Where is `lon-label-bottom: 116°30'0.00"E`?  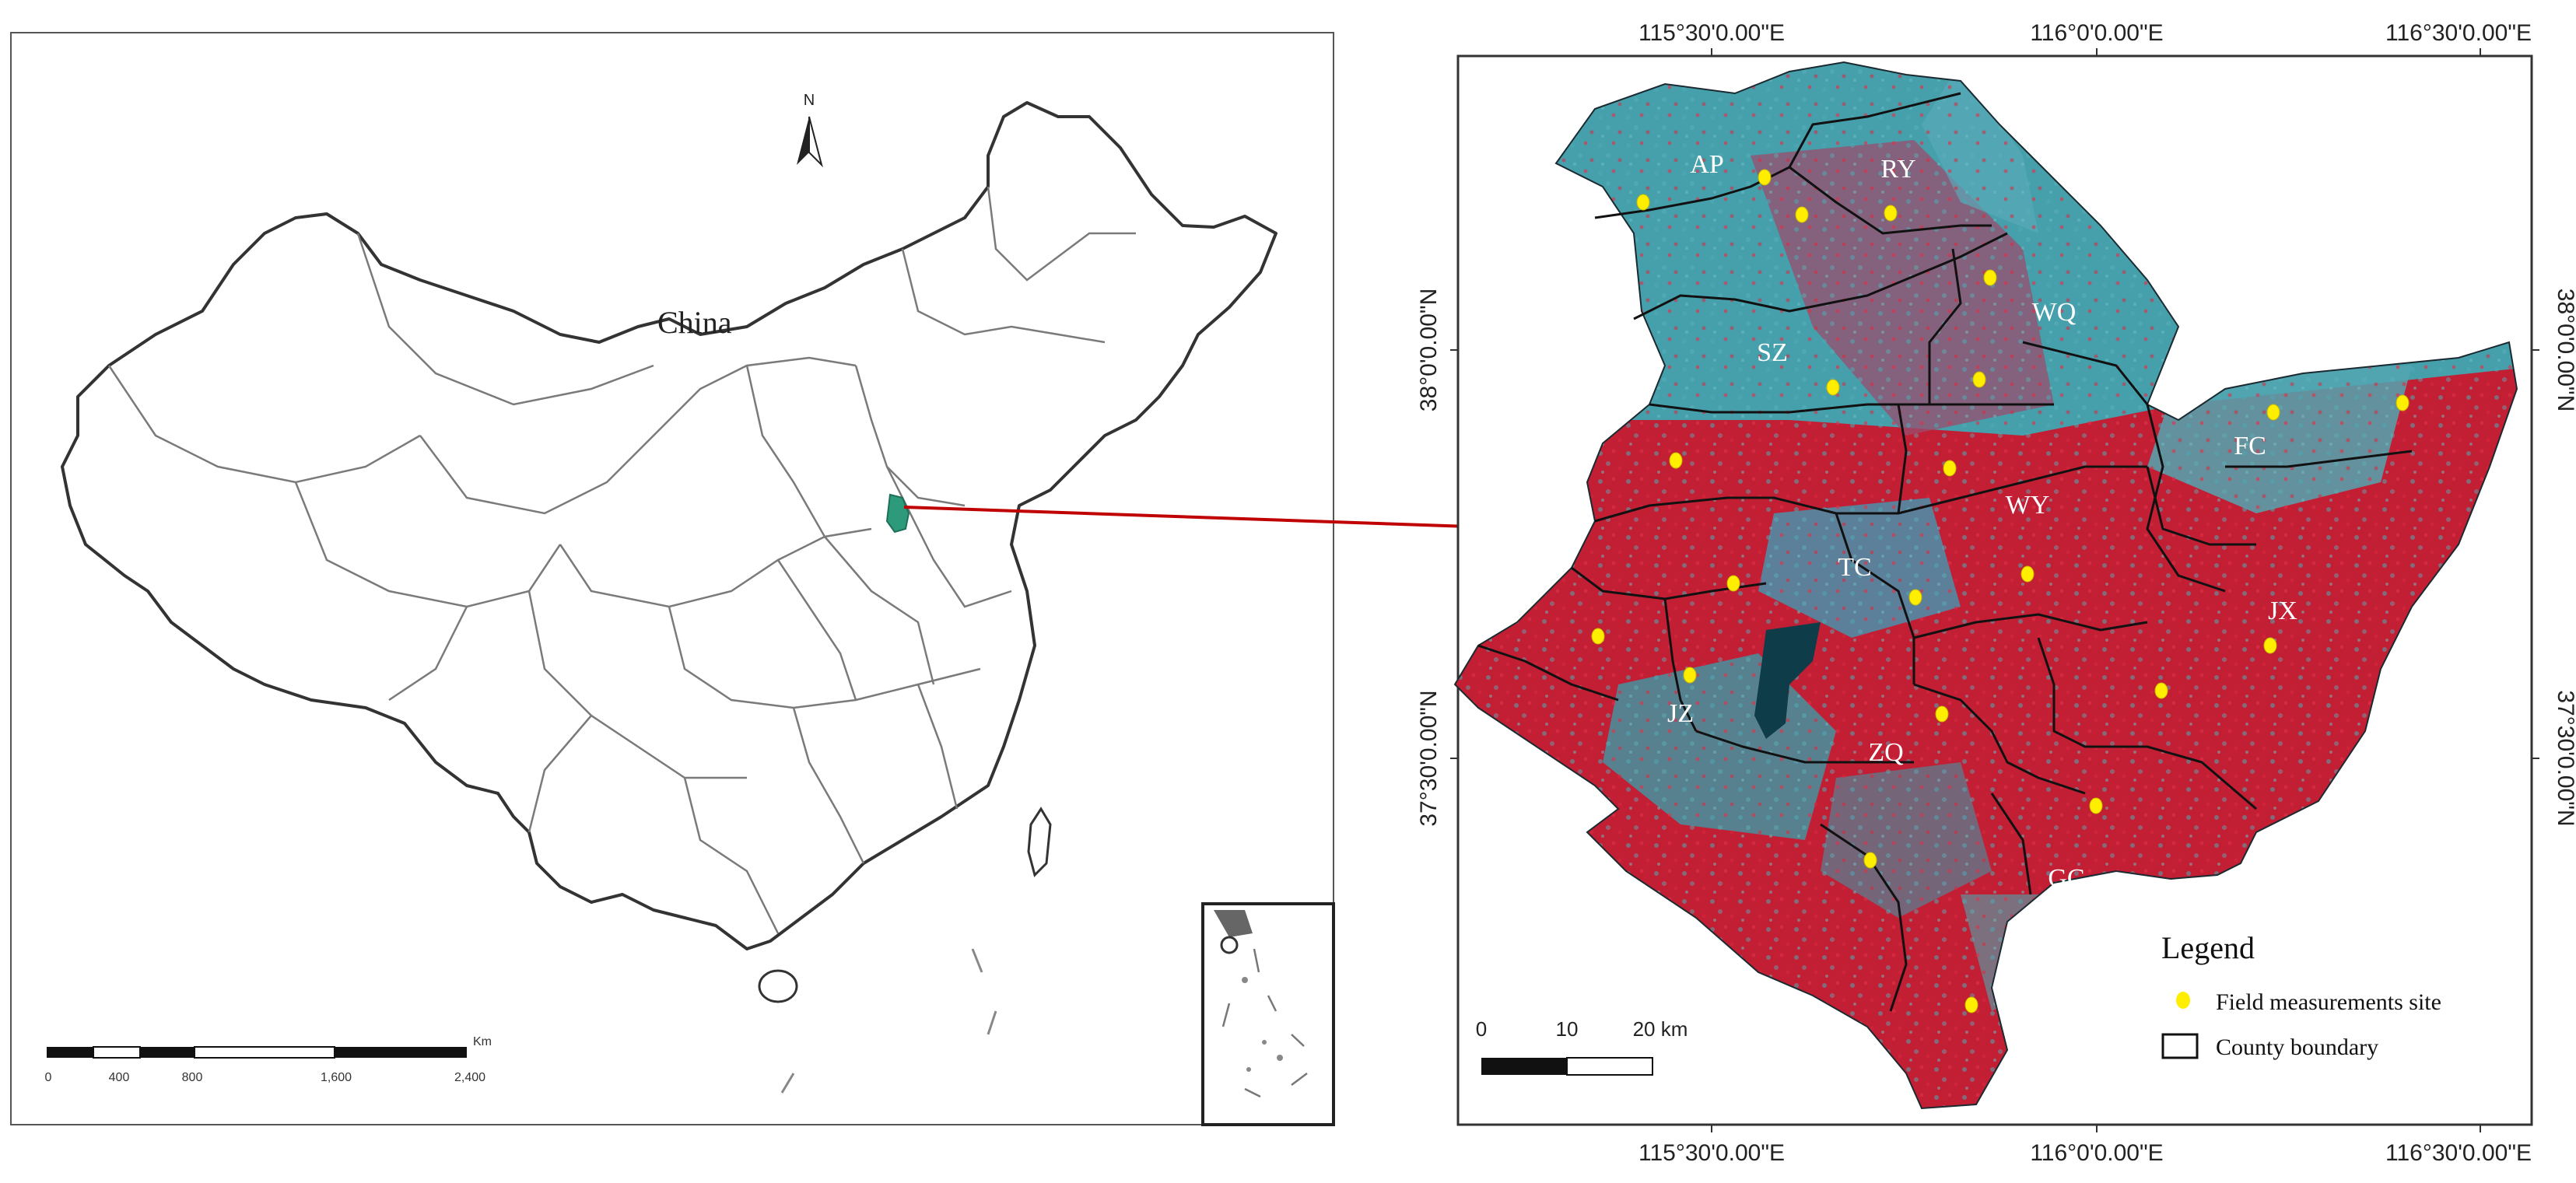 lon-label-bottom: 116°30'0.00"E is located at coordinates (2458, 1153).